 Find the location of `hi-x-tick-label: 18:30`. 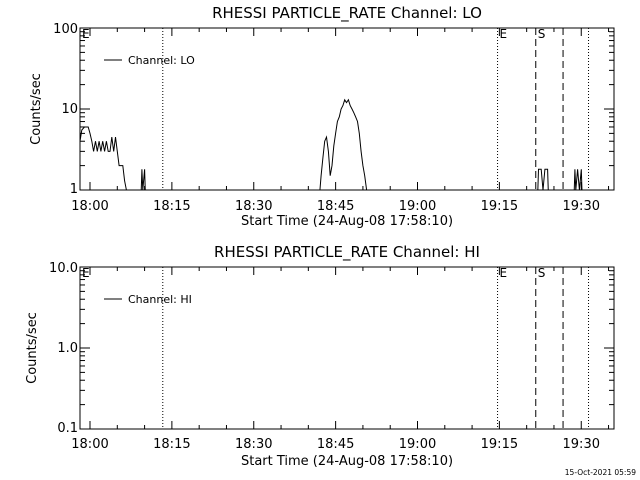

hi-x-tick-label: 18:30 is located at coordinates (253, 444).